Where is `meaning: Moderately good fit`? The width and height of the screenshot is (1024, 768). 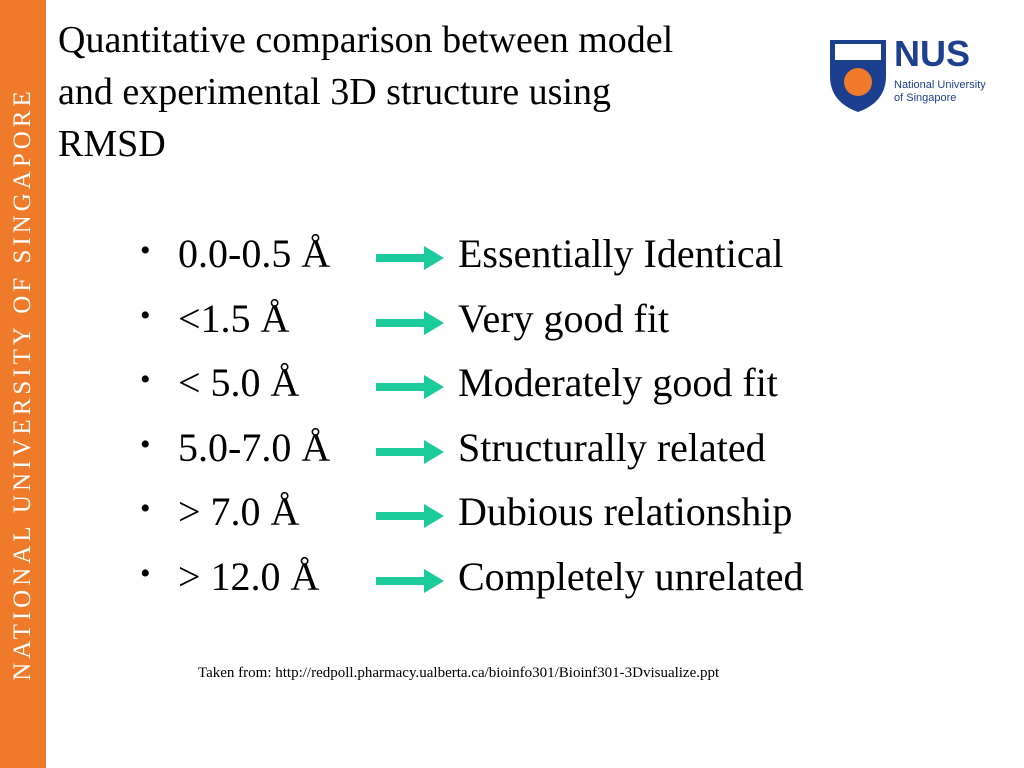
meaning: Moderately good fit is located at coordinates (618, 382).